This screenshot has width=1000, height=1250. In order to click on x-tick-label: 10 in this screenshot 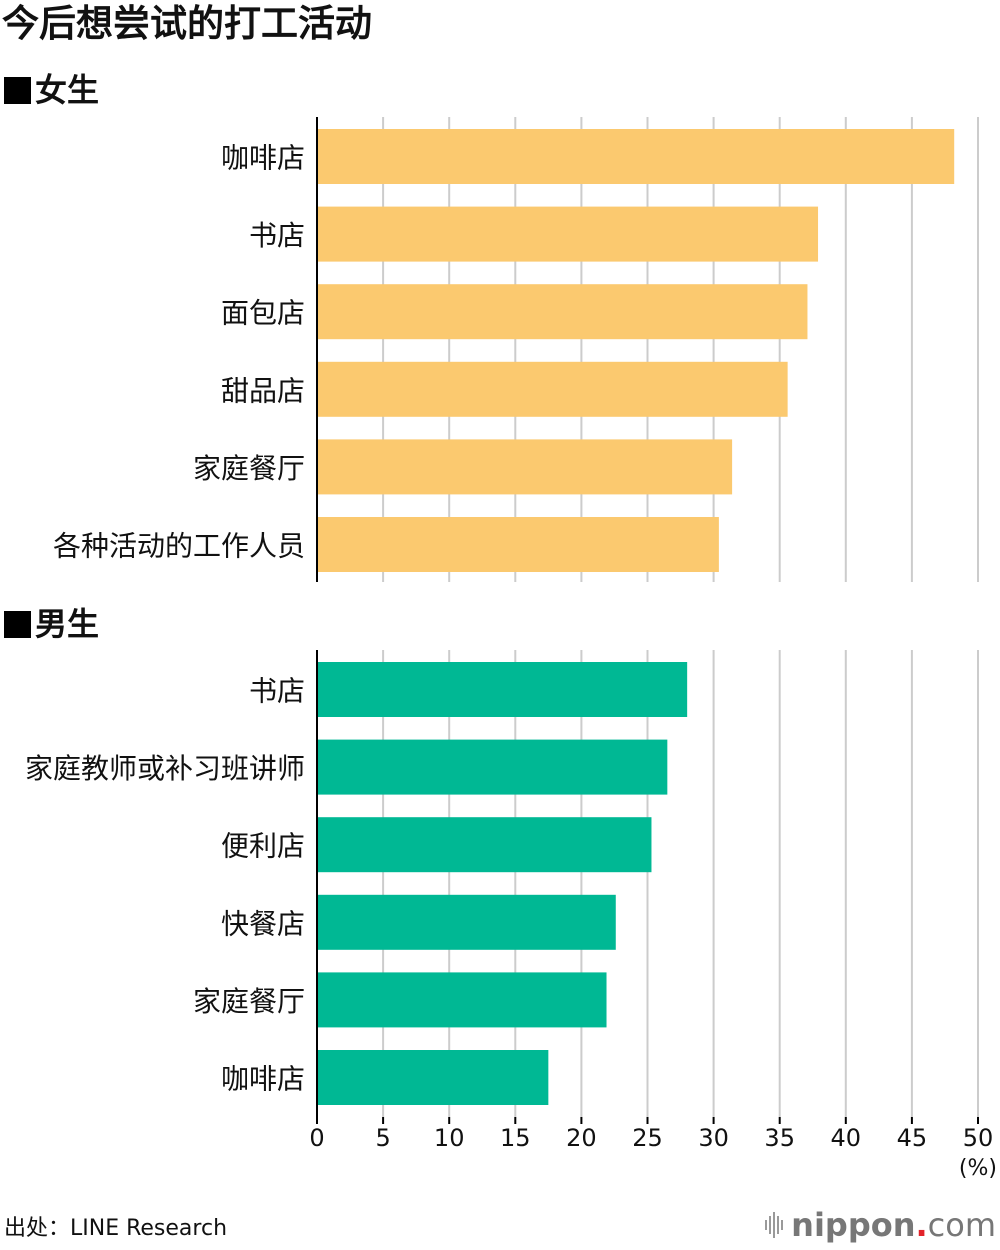, I will do `click(449, 1138)`.